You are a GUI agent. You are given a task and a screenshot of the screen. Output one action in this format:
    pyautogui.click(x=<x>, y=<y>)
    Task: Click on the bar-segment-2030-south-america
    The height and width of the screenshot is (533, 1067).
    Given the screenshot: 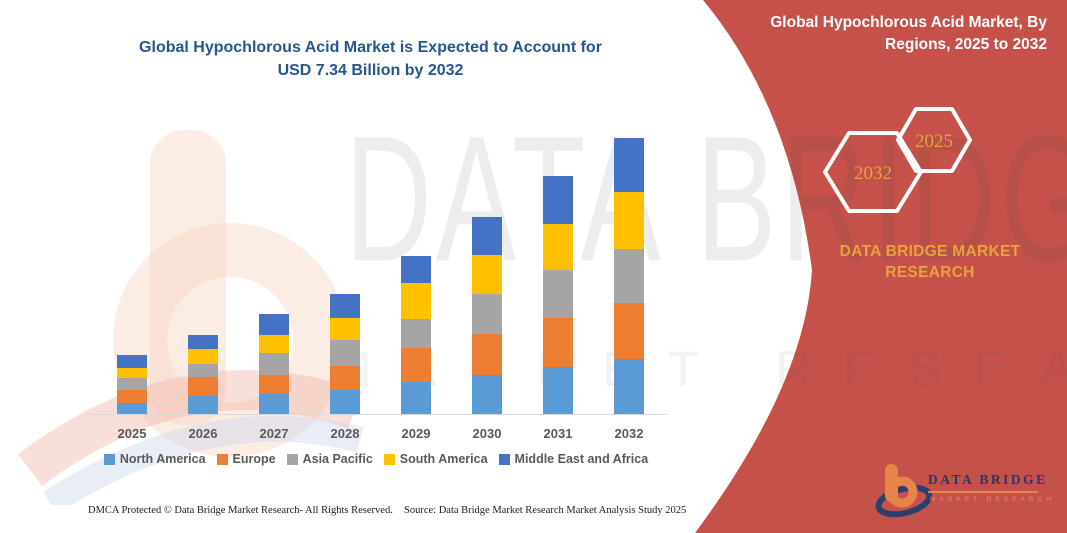 What is the action you would take?
    pyautogui.click(x=487, y=275)
    